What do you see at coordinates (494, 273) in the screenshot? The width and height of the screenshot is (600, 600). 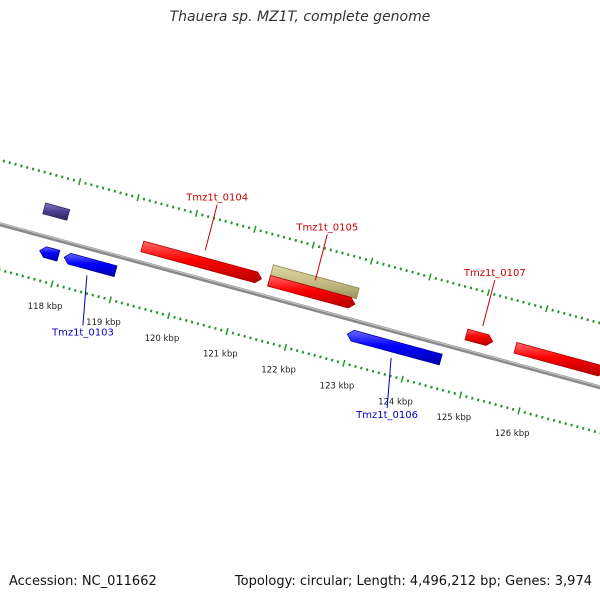 I see `feature-label: Tmz1t_0107` at bounding box center [494, 273].